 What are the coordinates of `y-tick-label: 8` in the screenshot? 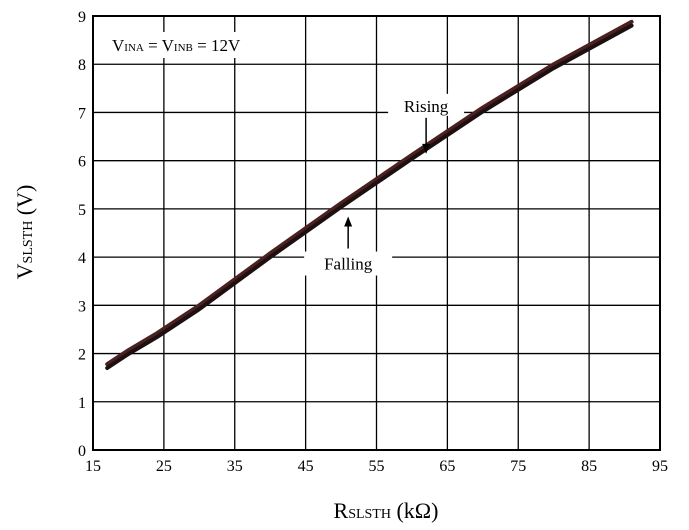 It's located at (82, 65).